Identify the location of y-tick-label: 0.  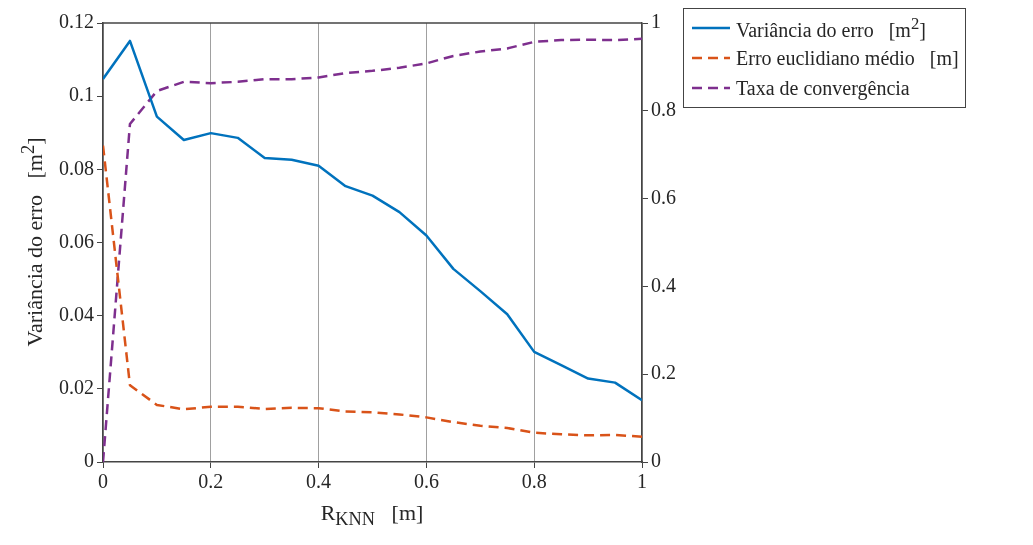
(89, 460).